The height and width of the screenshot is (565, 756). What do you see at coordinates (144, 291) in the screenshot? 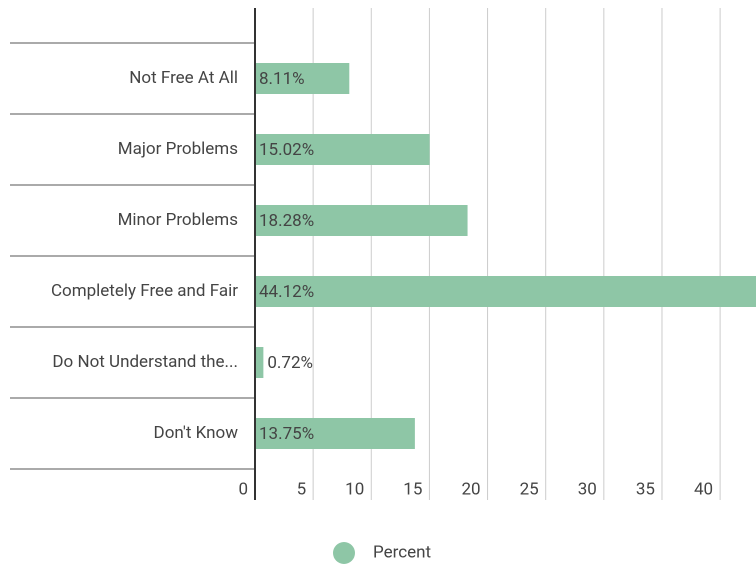
I see `category-label: Completely Free and Fair` at bounding box center [144, 291].